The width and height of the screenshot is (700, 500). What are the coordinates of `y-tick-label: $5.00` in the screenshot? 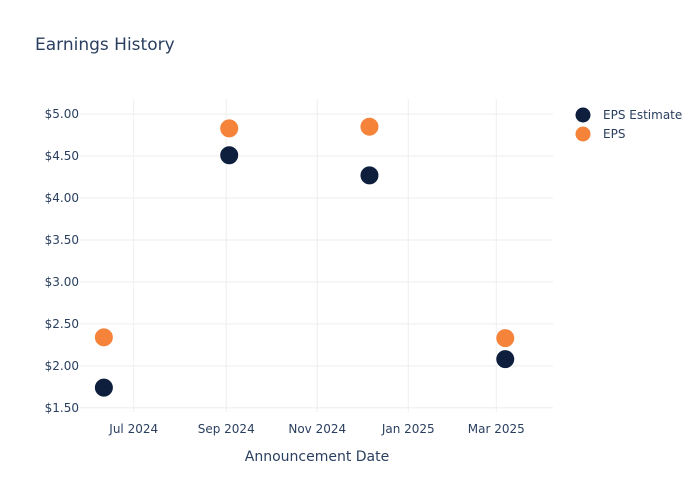 It's located at (62, 114).